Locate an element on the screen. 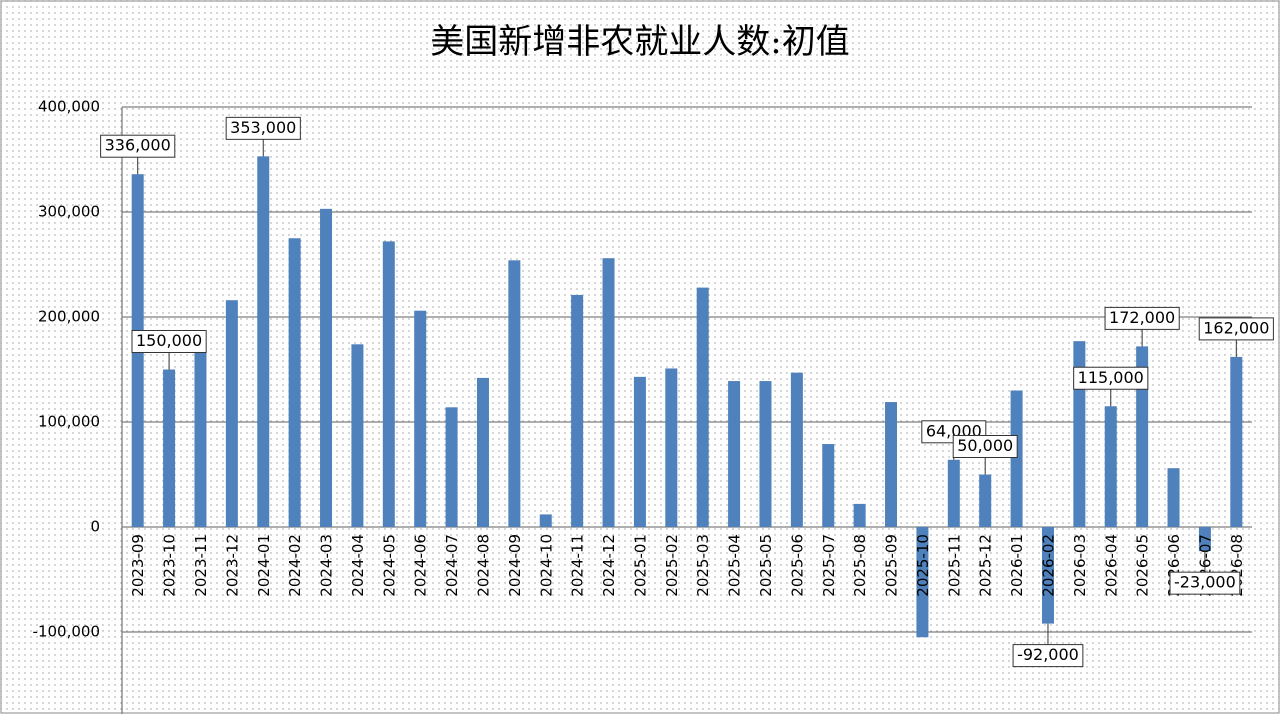 This screenshot has height=714, width=1280. x-tick-label: 2025-11 is located at coordinates (954, 565).